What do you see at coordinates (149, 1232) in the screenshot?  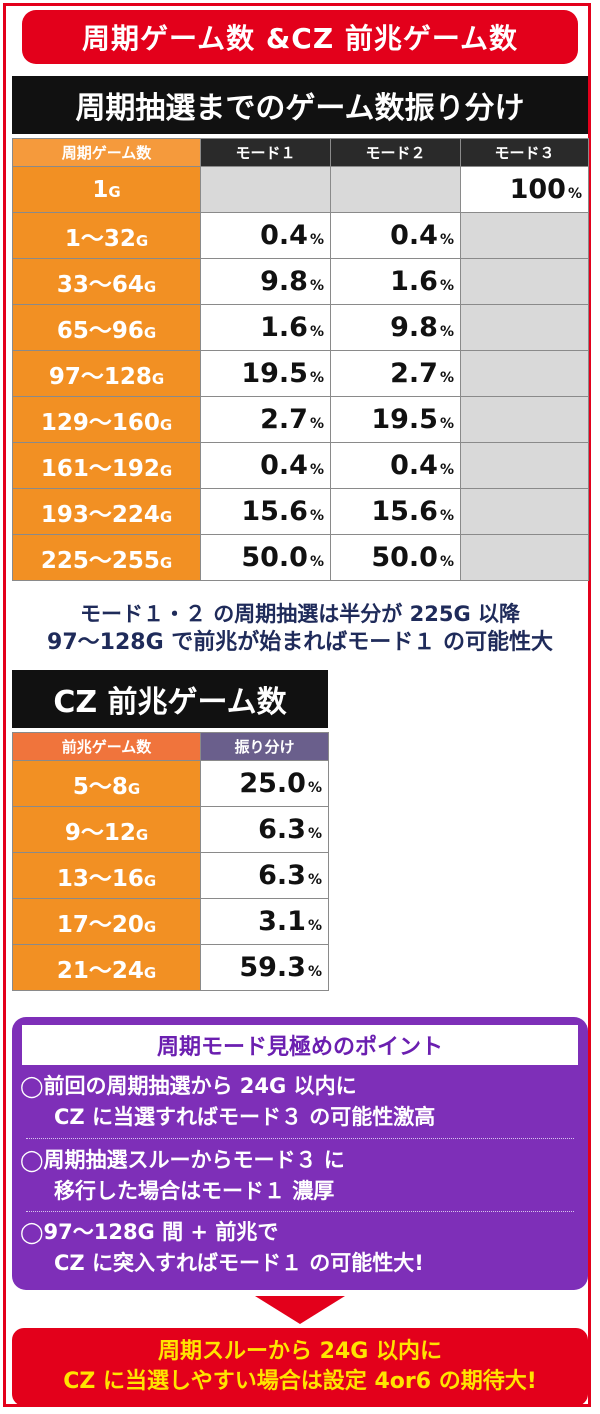 I see `point-line: ◯97〜128G 間 + 前兆で` at bounding box center [149, 1232].